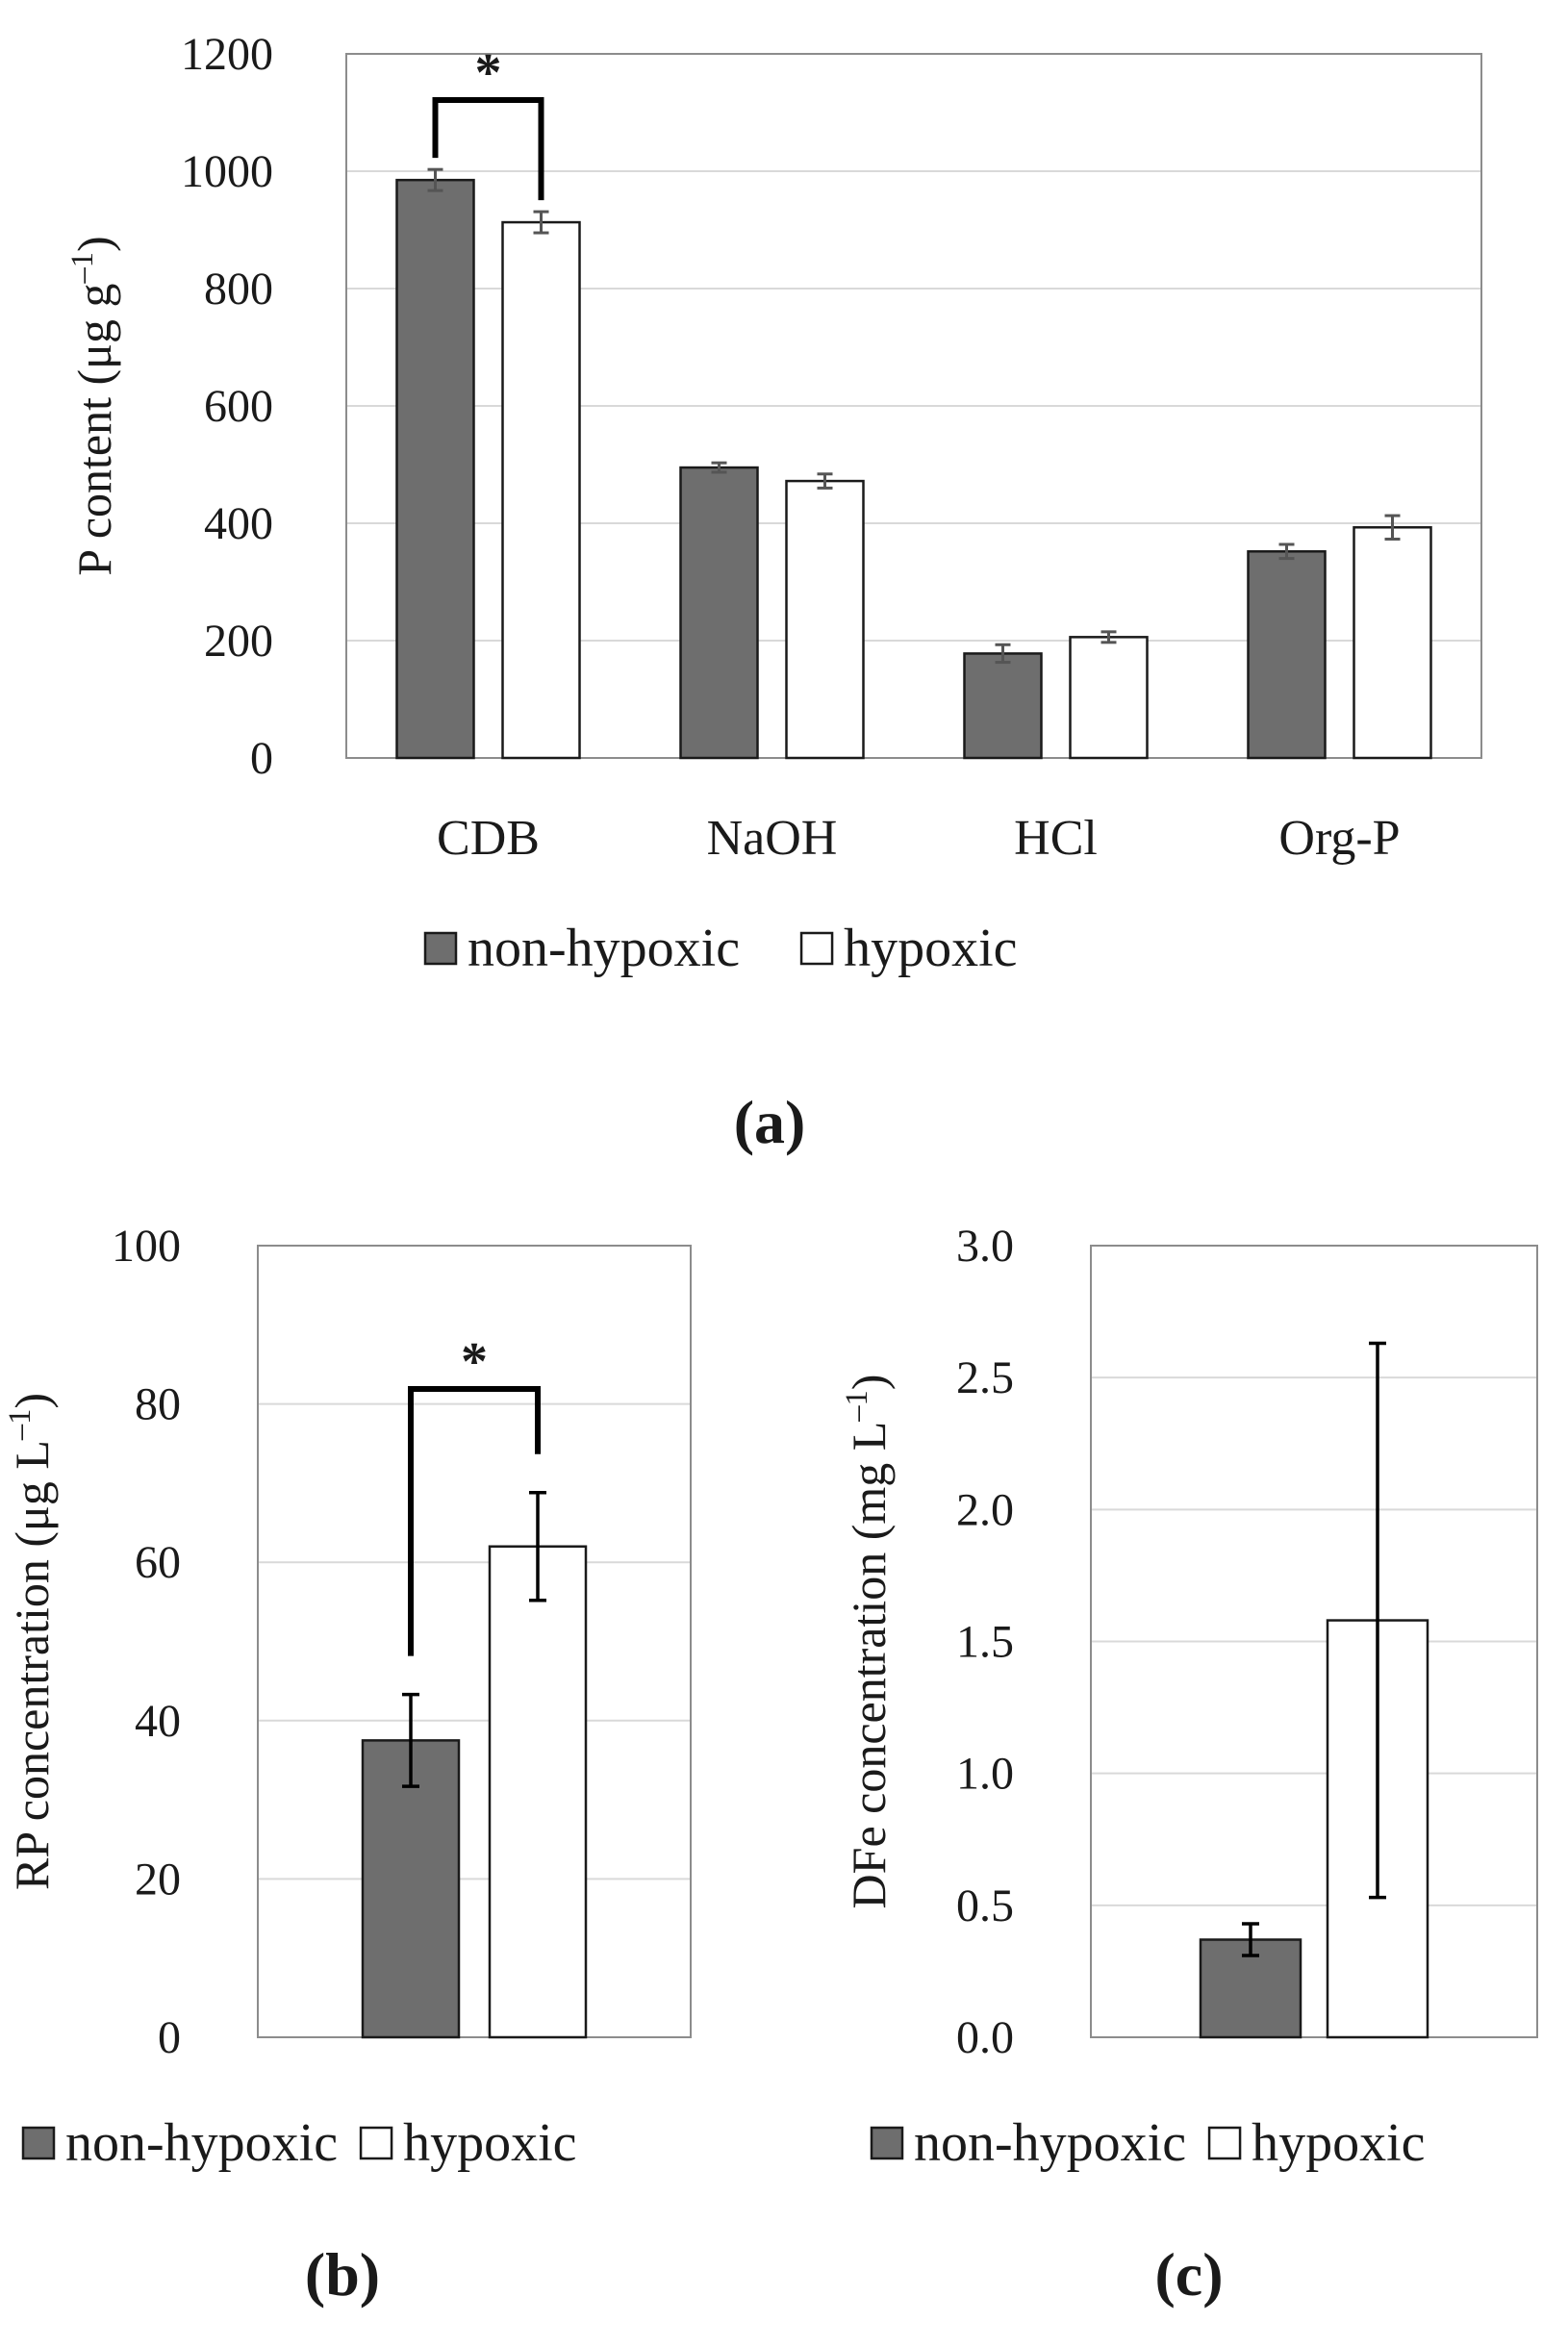 The height and width of the screenshot is (2347, 1568). Describe the element at coordinates (227, 54) in the screenshot. I see `panel-a-y-tick-label: 1200` at that location.